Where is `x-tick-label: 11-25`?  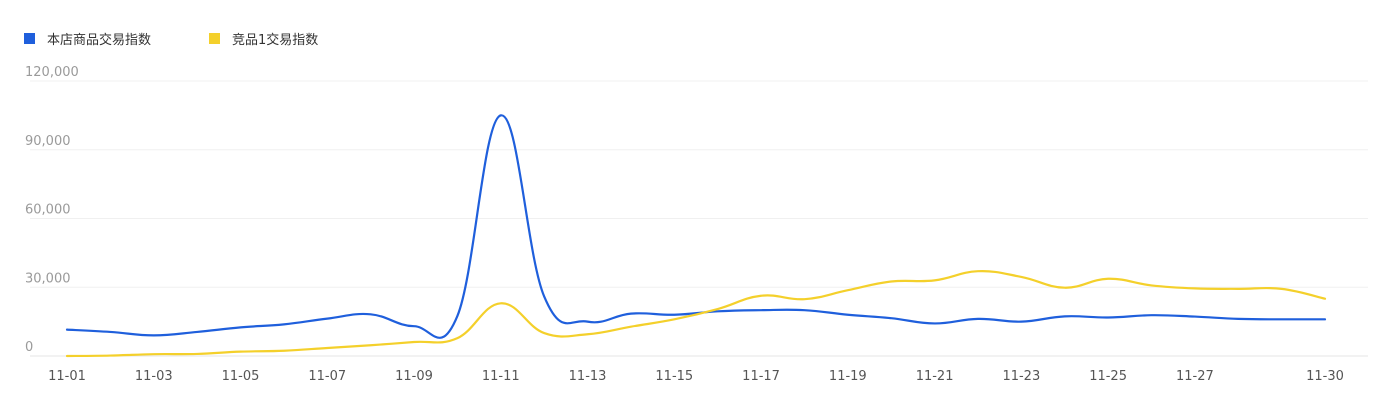
x-tick-label: 11-25 is located at coordinates (1108, 376).